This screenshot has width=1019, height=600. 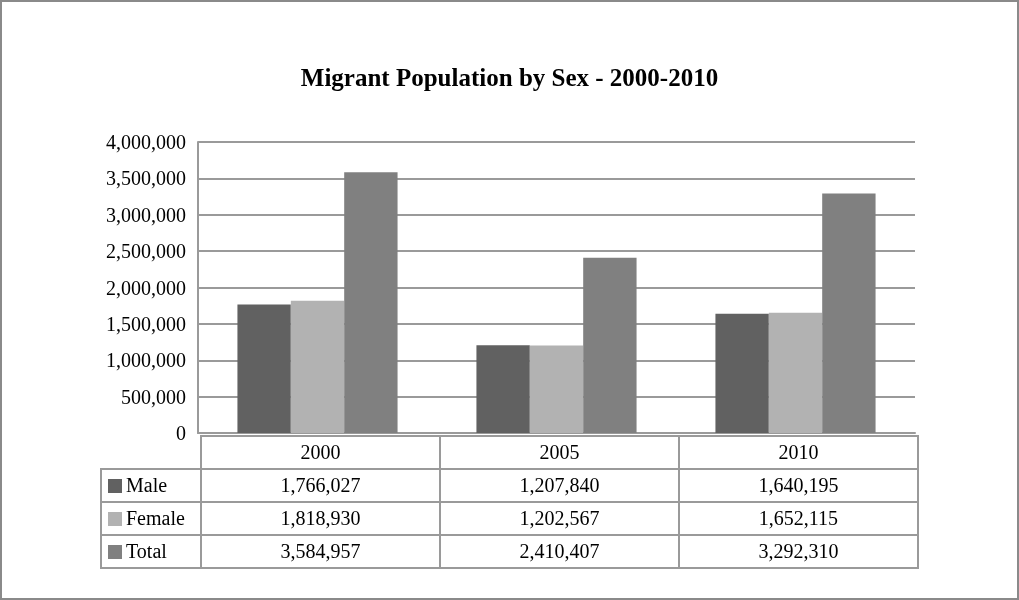 What do you see at coordinates (320, 551) in the screenshot?
I see `data-label: 3,584,957` at bounding box center [320, 551].